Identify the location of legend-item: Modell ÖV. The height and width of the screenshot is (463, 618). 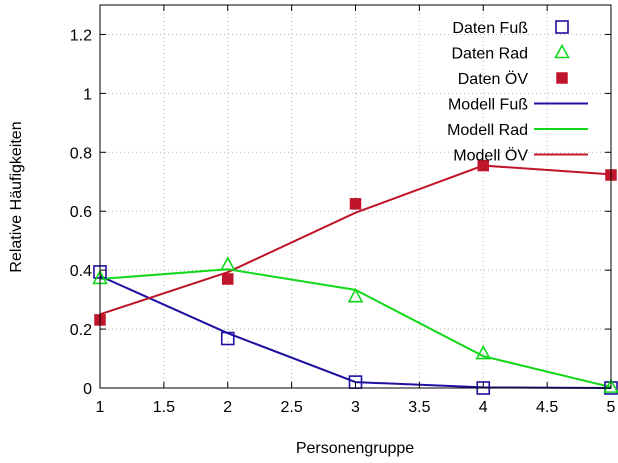
(520, 156).